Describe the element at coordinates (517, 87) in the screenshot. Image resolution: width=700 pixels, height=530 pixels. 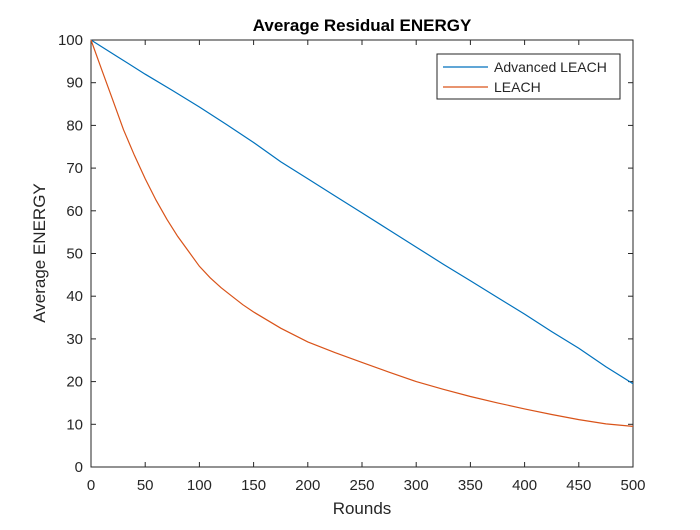
I see `legend-label-1: LEACH` at that location.